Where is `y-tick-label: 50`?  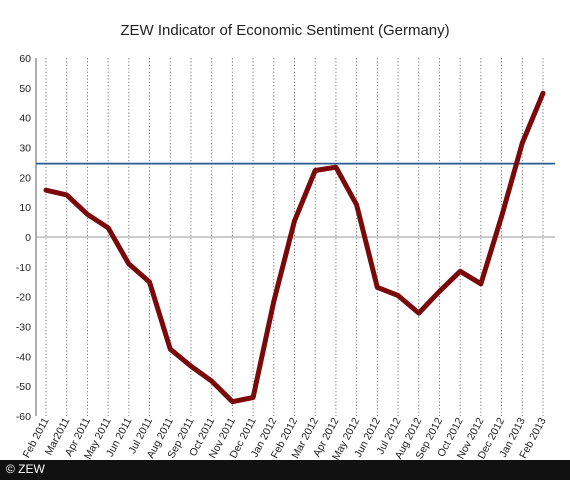 y-tick-label: 50 is located at coordinates (25, 89).